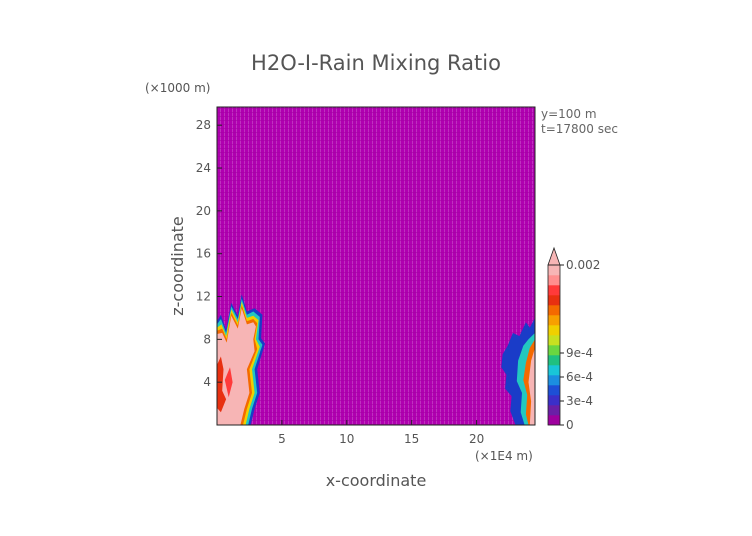  What do you see at coordinates (376, 359) in the screenshot?
I see `rain-layer` at bounding box center [376, 359].